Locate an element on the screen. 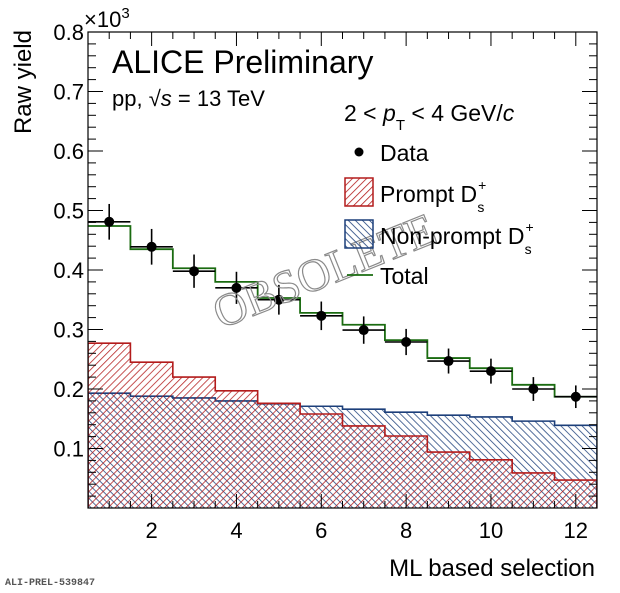 The width and height of the screenshot is (620, 593). legend-label-nonprompt: Non-prompt D+ s is located at coordinates (457, 238).